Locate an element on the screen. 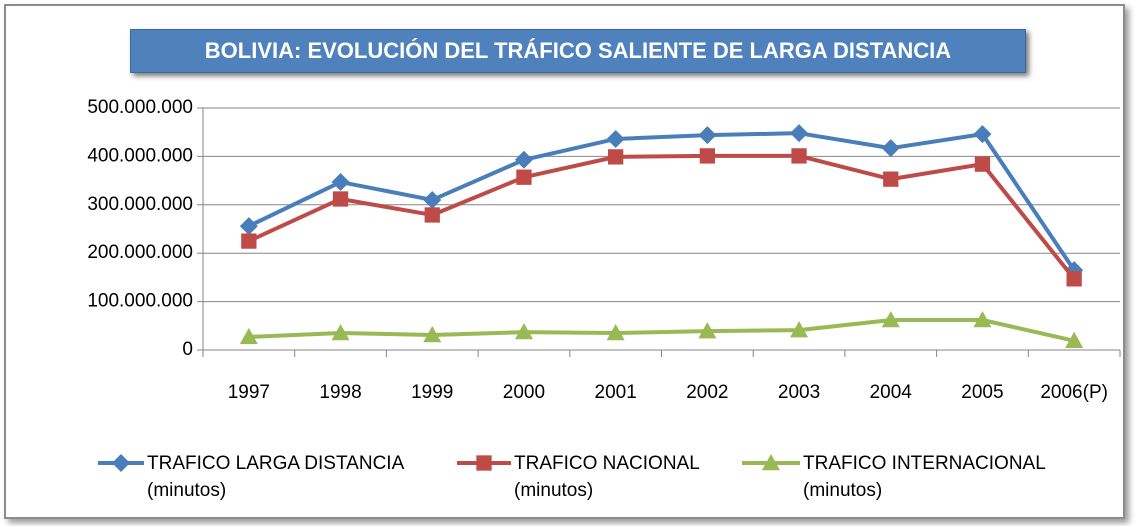 The width and height of the screenshot is (1135, 526). x-tick-label: 2001 is located at coordinates (616, 392).